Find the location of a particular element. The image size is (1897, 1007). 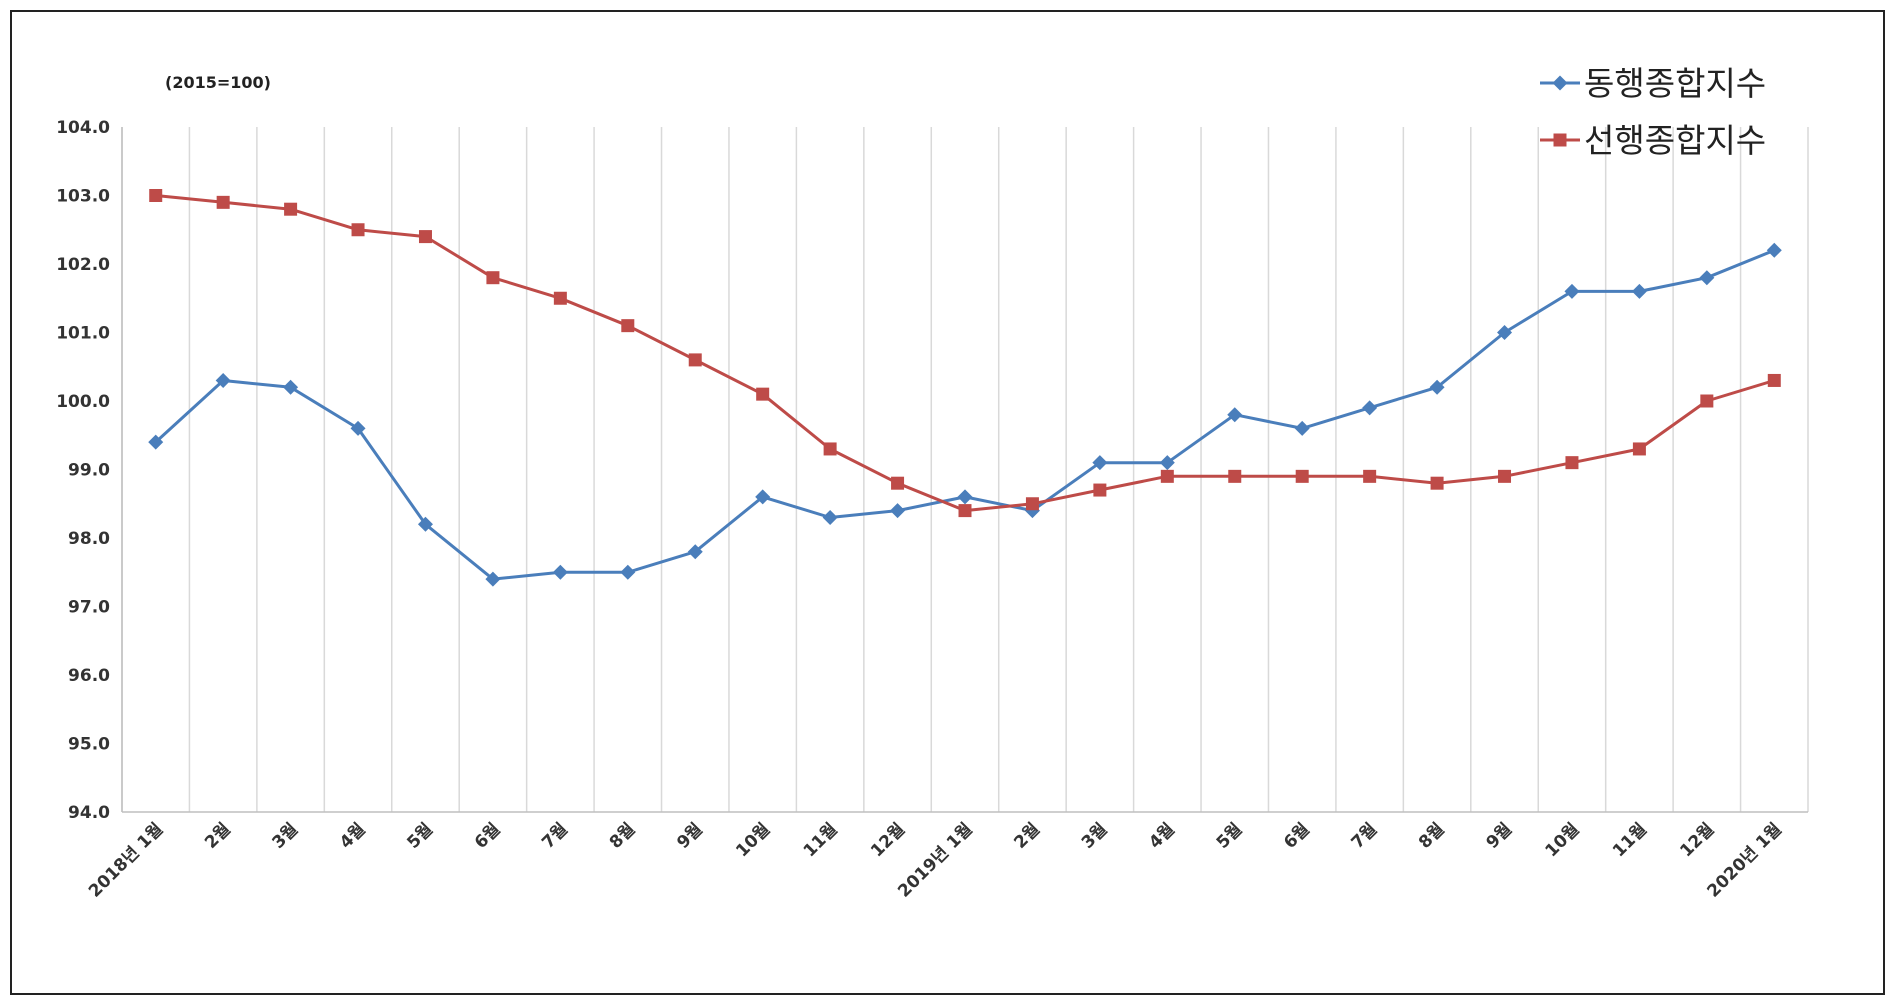

y-tick-label: 101.0 is located at coordinates (83, 334).